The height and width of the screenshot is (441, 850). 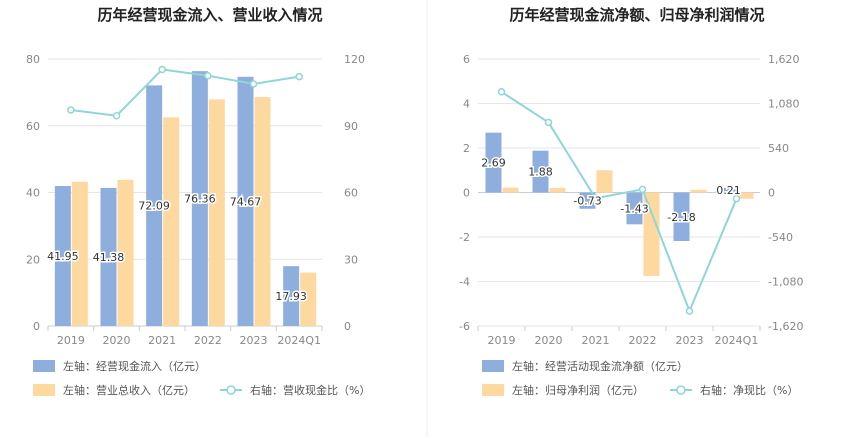 I want to click on y-left-tick-label: 60, so click(x=33, y=126).